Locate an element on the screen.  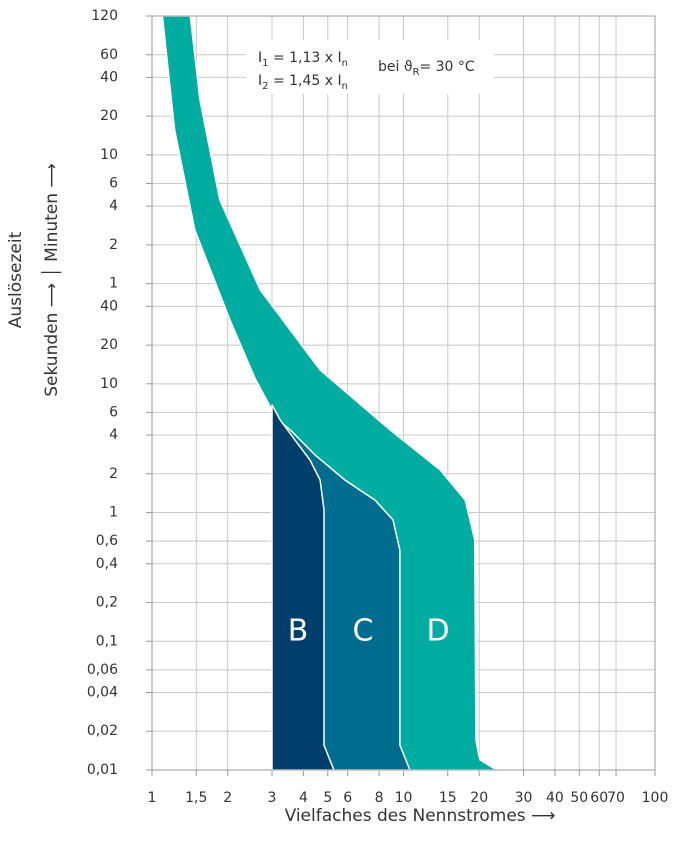
x-tick-label: 60 is located at coordinates (599, 798).